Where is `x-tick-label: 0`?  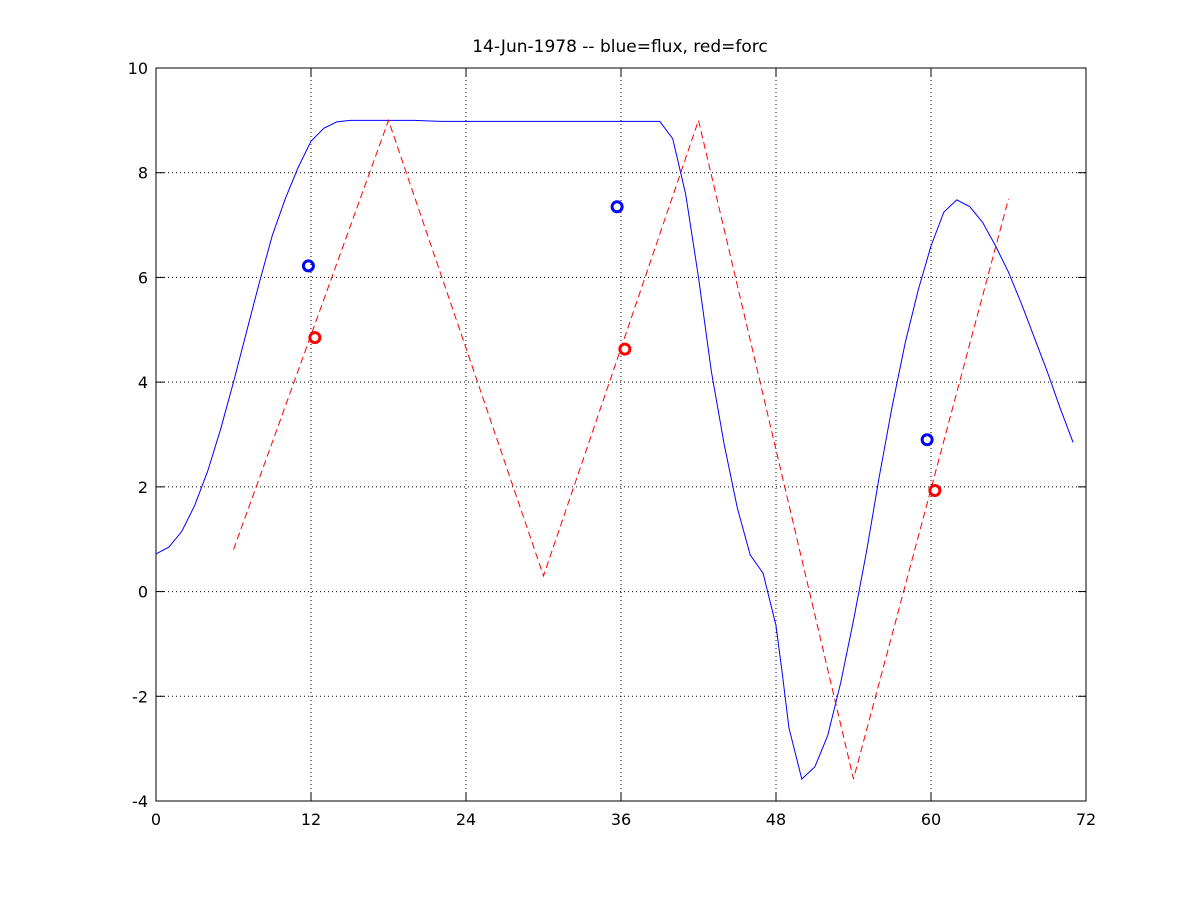 x-tick-label: 0 is located at coordinates (156, 819).